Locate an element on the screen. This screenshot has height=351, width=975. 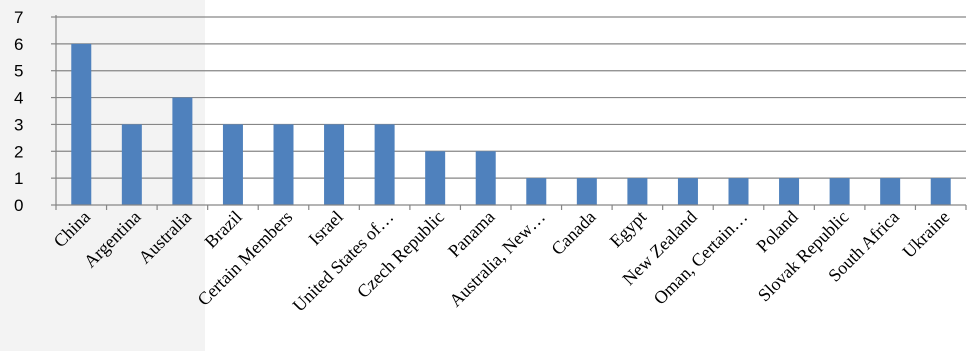
y-tick-label: 3 is located at coordinates (18, 124).